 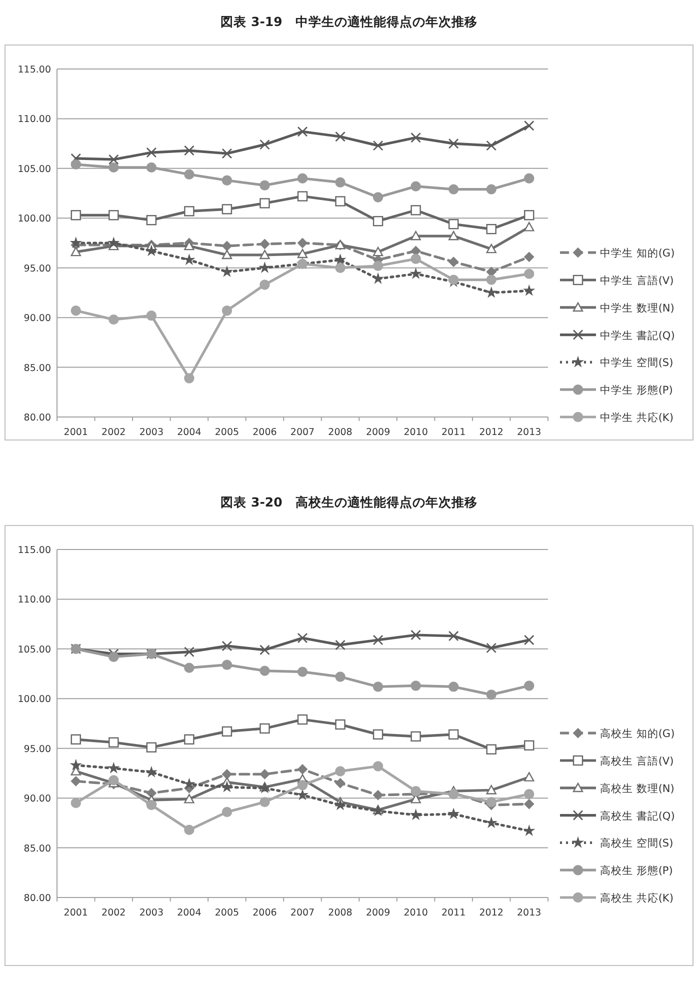 I want to click on legend-label: 高校生 数理(N), so click(x=637, y=788).